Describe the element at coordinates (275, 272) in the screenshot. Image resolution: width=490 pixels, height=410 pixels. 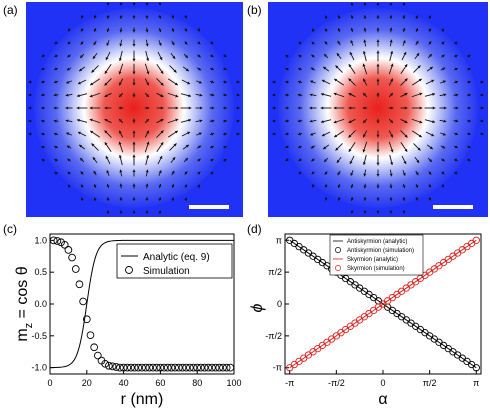
I see `panel-d-y-tick-label: π/2` at that location.